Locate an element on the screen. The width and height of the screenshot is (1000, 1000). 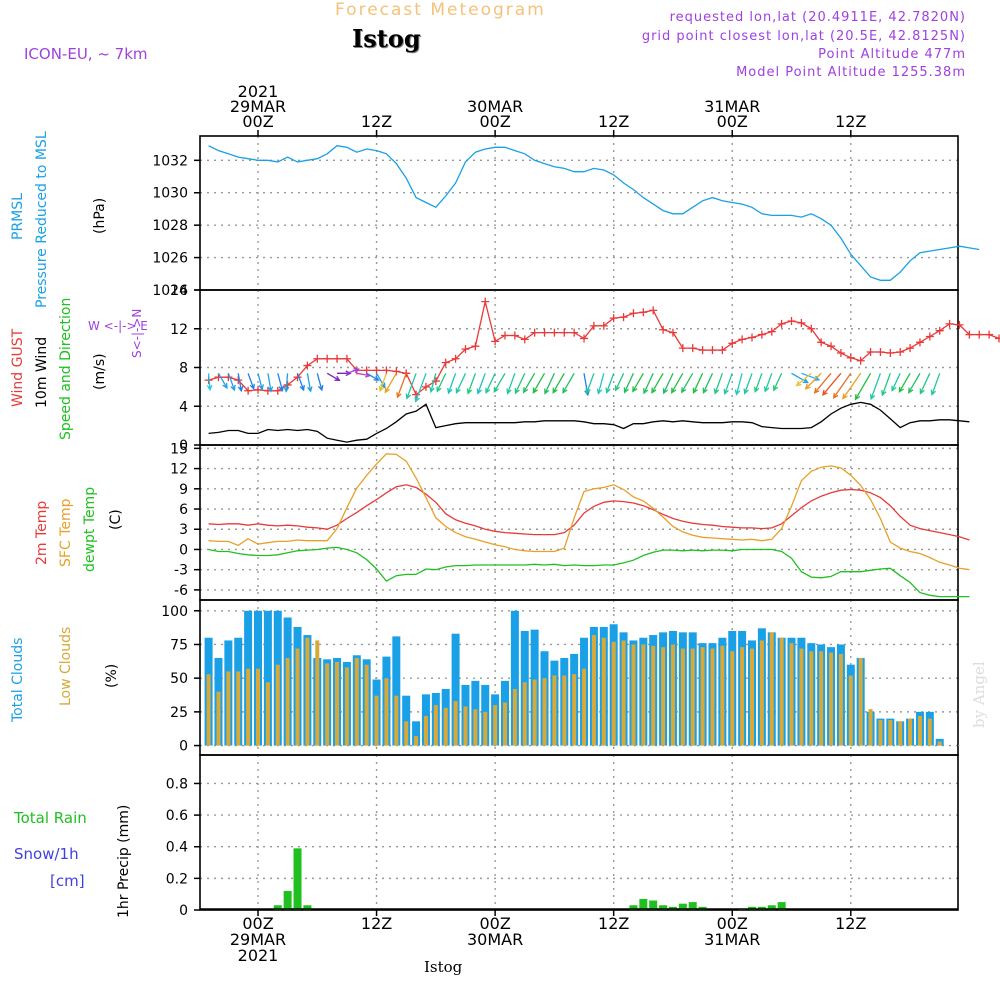
tc-label: (C) is located at coordinates (116, 519).